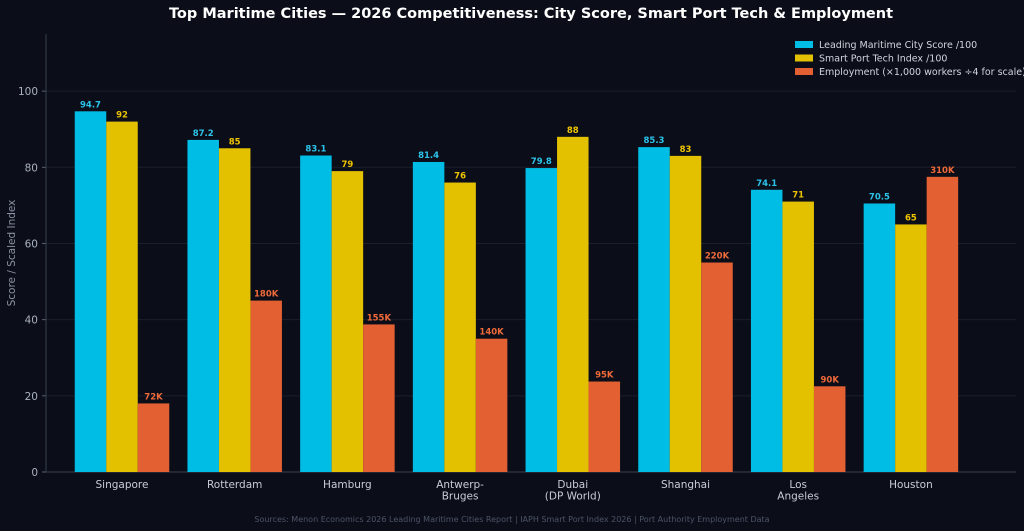  Describe the element at coordinates (12, 253) in the screenshot. I see `y-axis-title: Score / Scaled Index` at that location.